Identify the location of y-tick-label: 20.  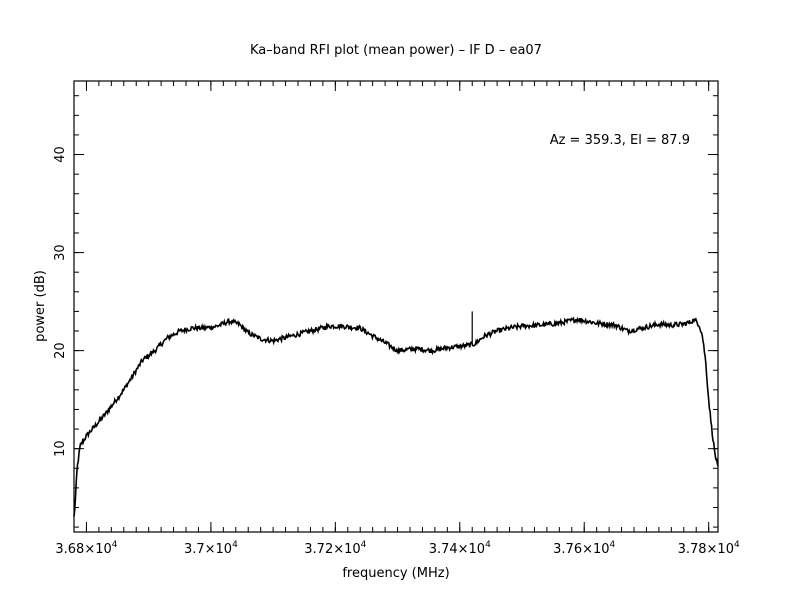
(60, 350).